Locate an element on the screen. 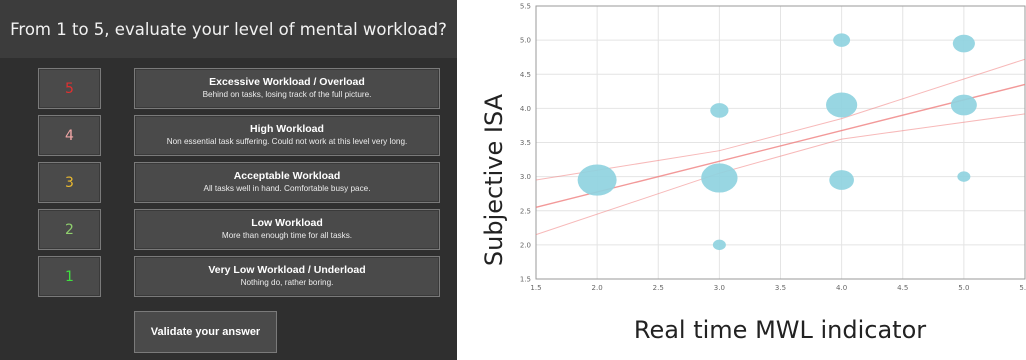 This screenshot has width=1026, height=360. rating-number: 1 is located at coordinates (69, 276).